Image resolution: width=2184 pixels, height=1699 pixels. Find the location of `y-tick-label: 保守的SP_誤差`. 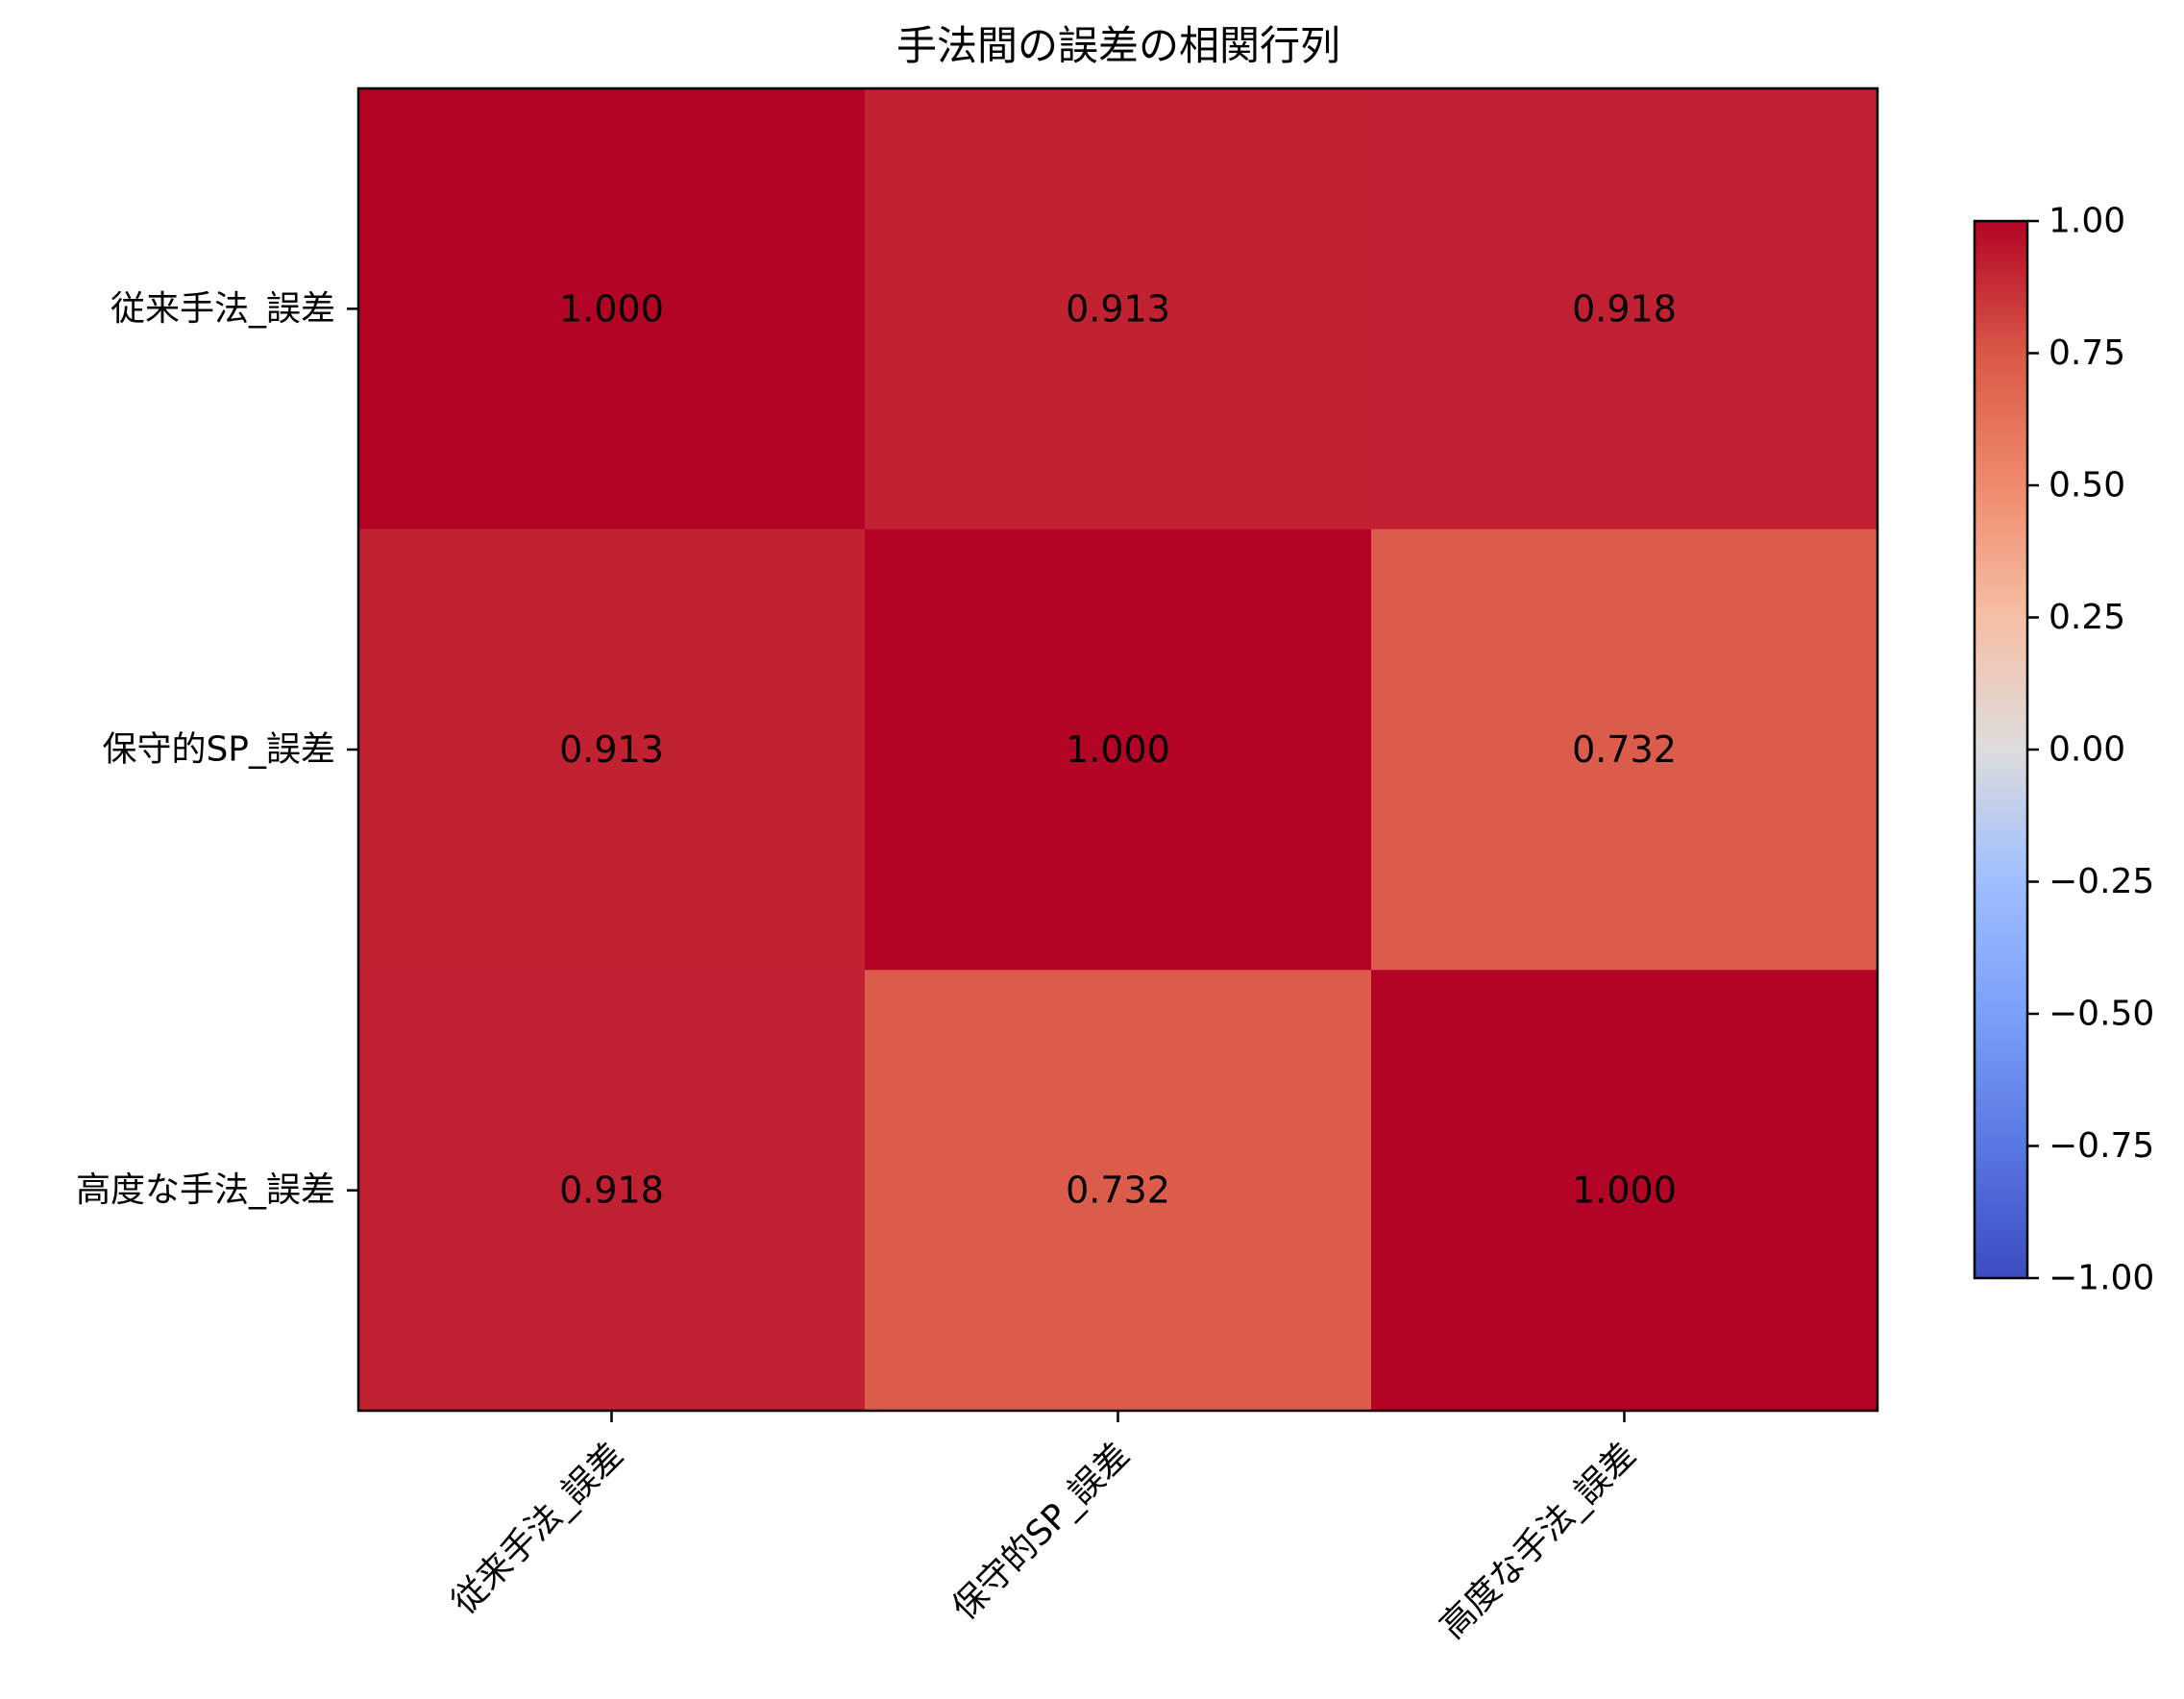

y-tick-label: 保守的SP_誤差 is located at coordinates (218, 750).